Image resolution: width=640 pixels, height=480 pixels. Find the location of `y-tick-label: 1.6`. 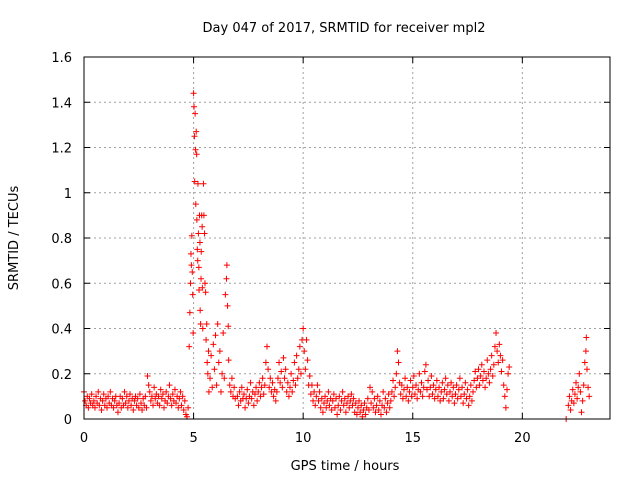

y-tick-label: 1.6 is located at coordinates (61, 58).